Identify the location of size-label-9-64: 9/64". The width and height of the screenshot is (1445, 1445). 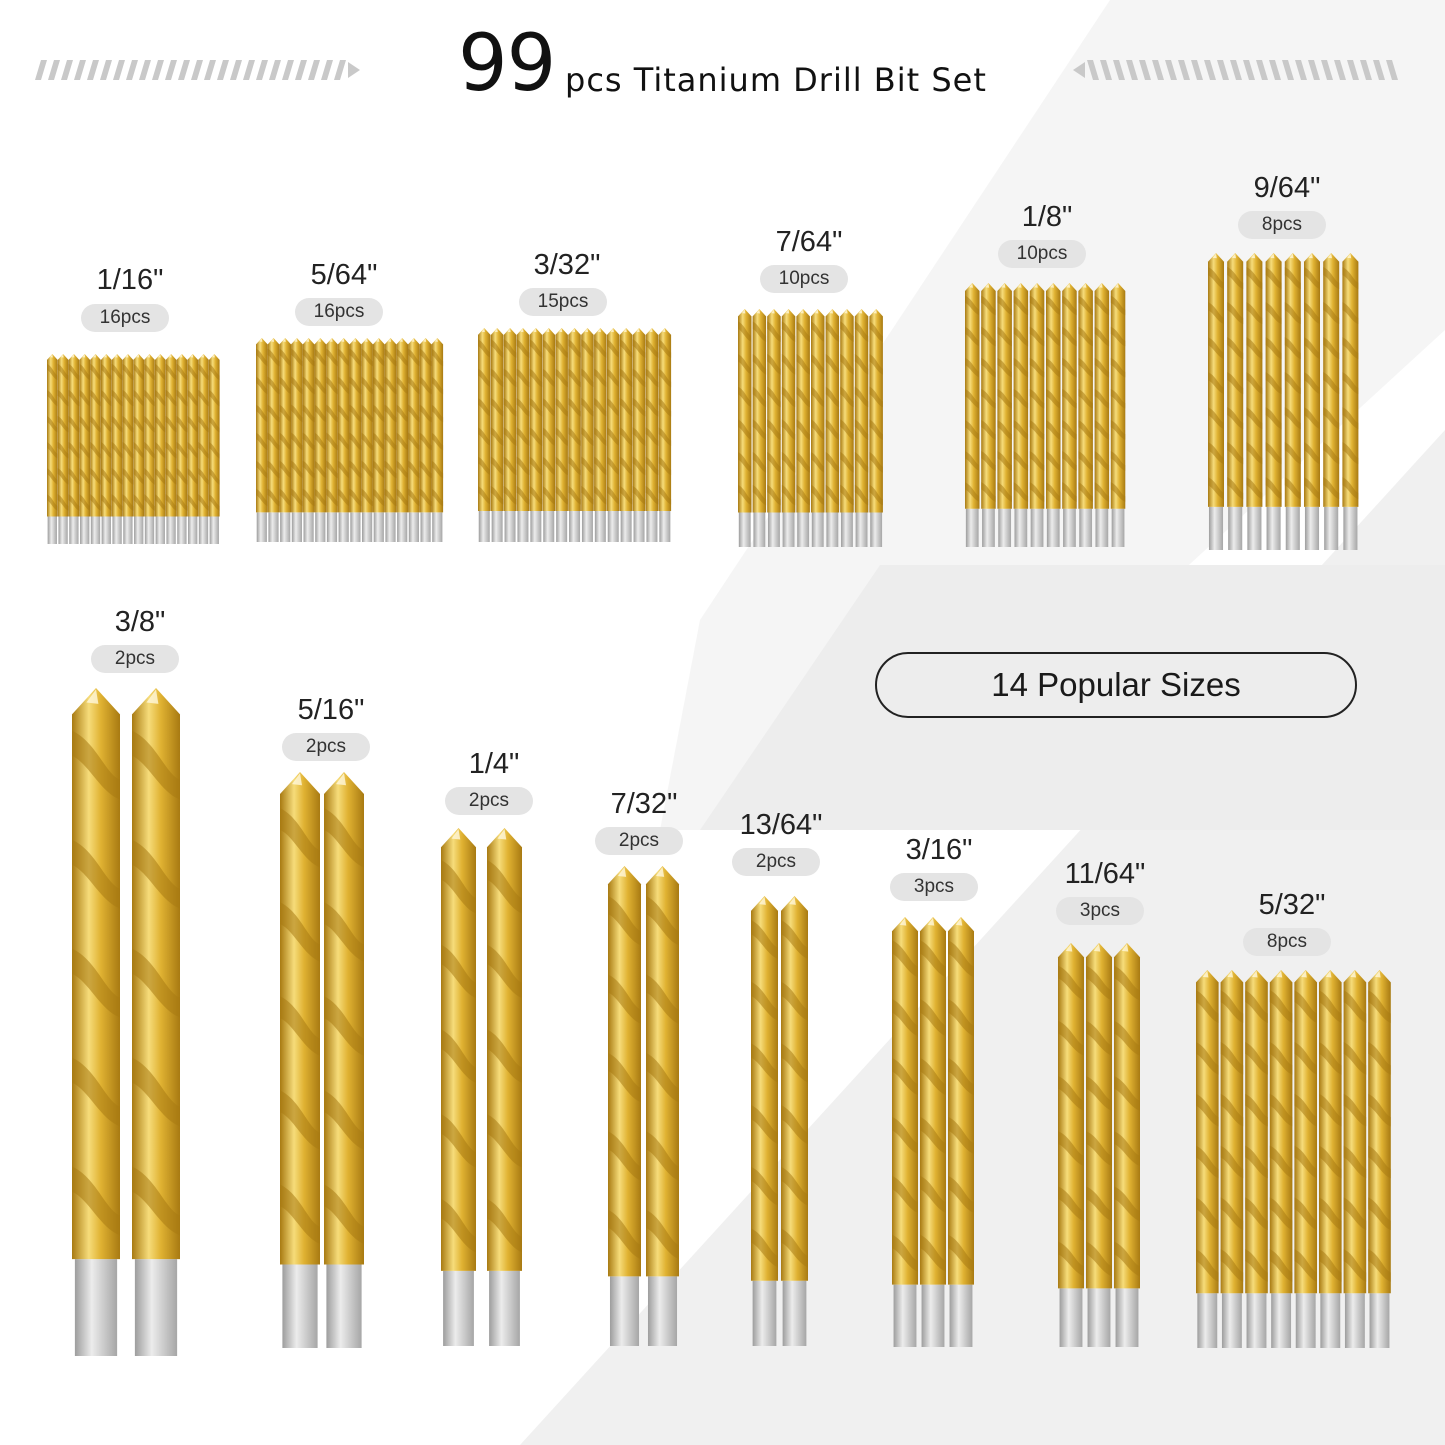
(1287, 188).